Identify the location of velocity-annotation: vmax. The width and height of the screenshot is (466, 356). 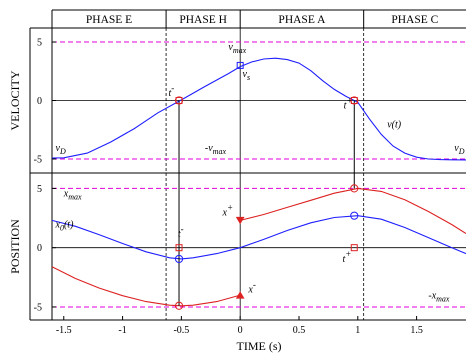
(237, 48).